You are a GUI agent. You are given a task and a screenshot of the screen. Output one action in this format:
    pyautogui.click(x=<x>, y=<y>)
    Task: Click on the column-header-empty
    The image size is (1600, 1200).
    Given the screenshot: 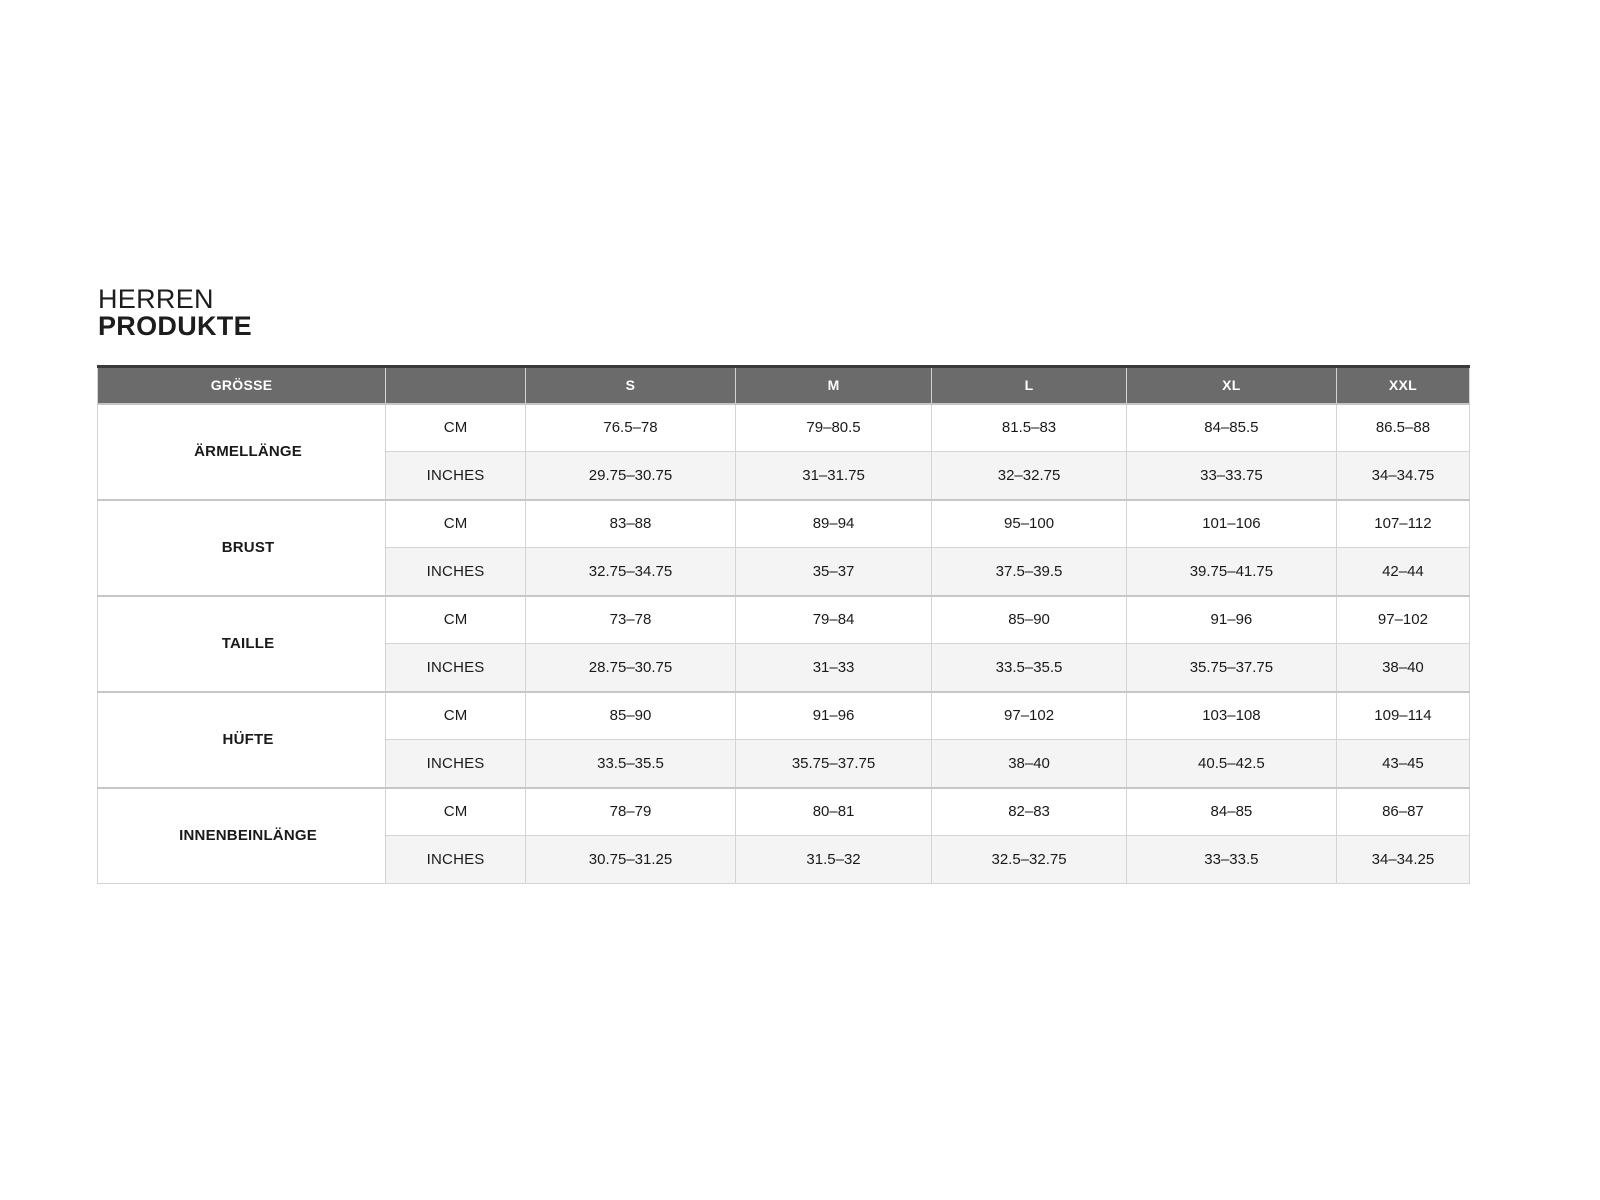 What is the action you would take?
    pyautogui.click(x=456, y=384)
    